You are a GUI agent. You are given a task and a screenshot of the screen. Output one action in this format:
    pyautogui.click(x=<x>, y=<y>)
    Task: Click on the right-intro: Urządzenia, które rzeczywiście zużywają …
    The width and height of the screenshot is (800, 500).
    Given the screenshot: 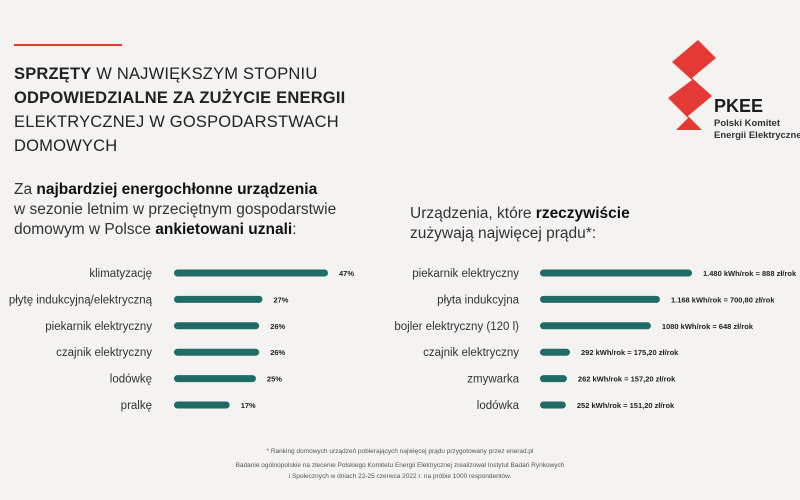 What is the action you would take?
    pyautogui.click(x=600, y=224)
    